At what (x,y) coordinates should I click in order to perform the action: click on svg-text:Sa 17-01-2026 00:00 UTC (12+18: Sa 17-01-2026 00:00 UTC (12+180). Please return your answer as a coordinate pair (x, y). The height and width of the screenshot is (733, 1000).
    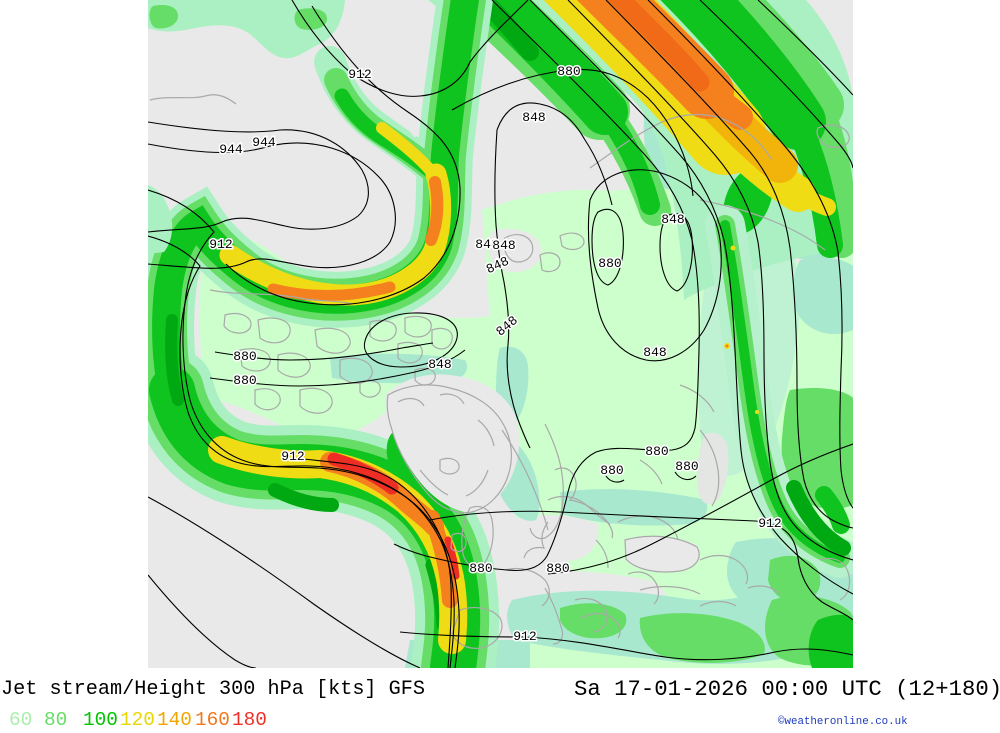
    Looking at the image, I should click on (787, 689).